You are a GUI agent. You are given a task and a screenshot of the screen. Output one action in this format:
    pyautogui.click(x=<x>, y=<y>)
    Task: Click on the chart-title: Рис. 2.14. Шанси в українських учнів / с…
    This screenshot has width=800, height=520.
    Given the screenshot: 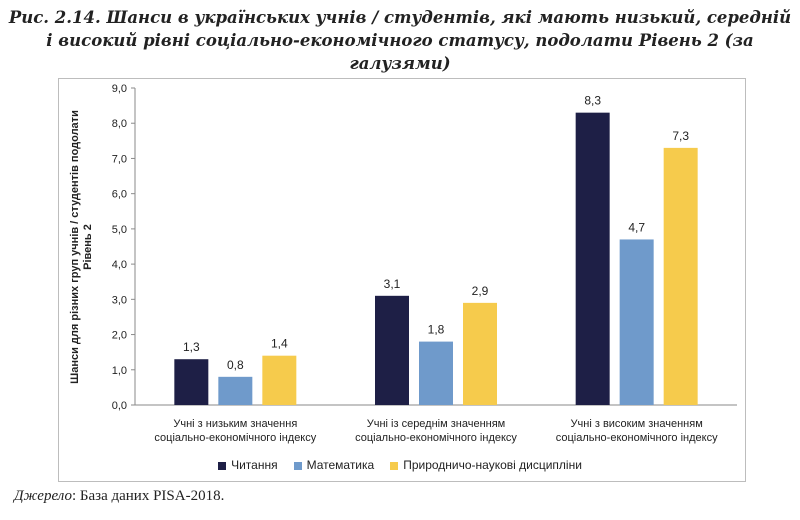 What is the action you would take?
    pyautogui.click(x=400, y=40)
    